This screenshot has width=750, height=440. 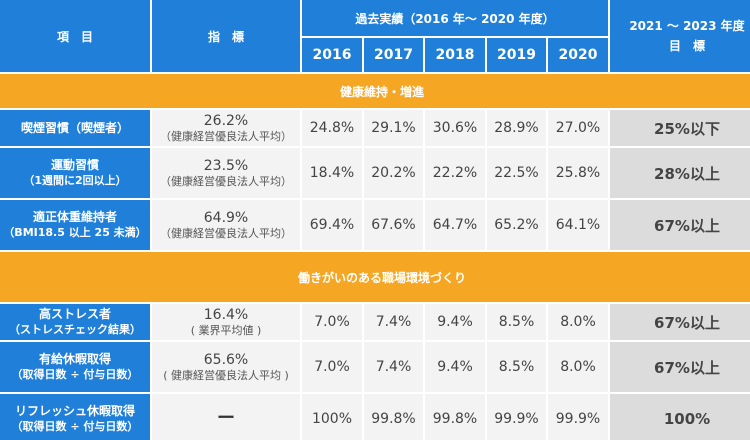 What do you see at coordinates (578, 128) in the screenshot?
I see `year-value: 27.0%` at bounding box center [578, 128].